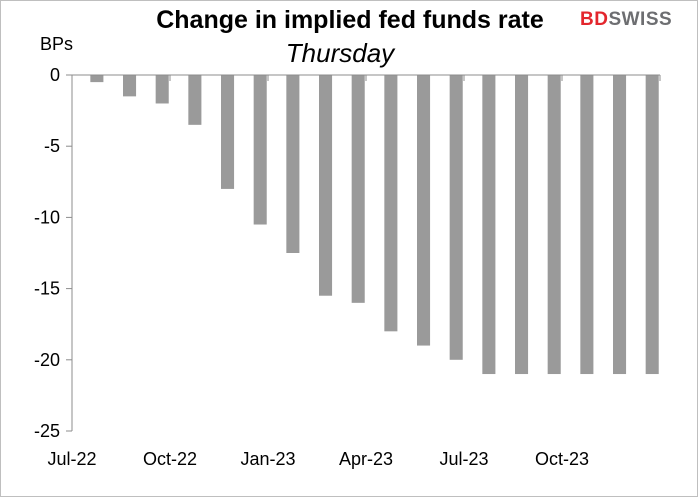 This screenshot has width=700, height=499. I want to click on y-tick-label: -20, so click(47, 360).